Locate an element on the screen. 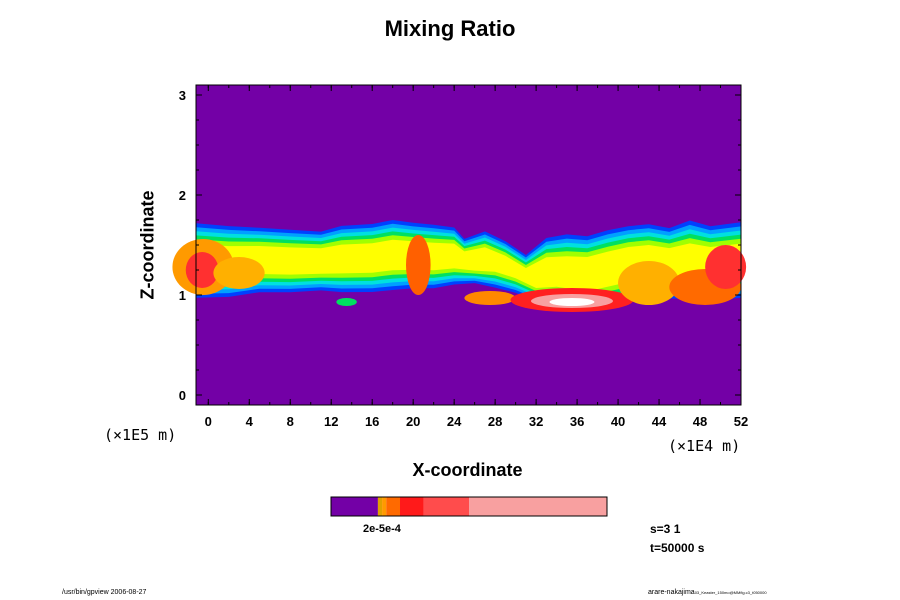  x-tick-label: 32 is located at coordinates (536, 421).